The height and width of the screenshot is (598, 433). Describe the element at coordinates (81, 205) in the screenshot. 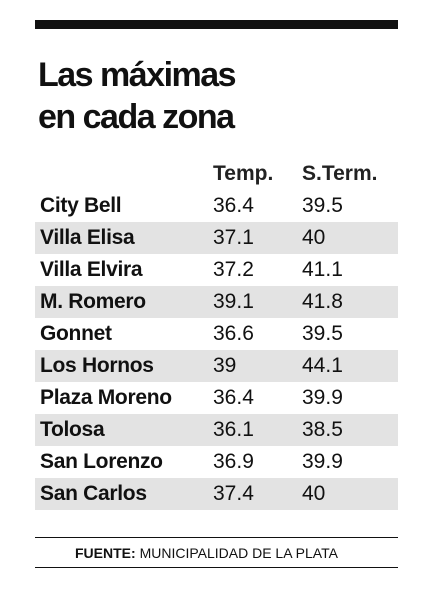

I see `zone-name: City Bell` at that location.